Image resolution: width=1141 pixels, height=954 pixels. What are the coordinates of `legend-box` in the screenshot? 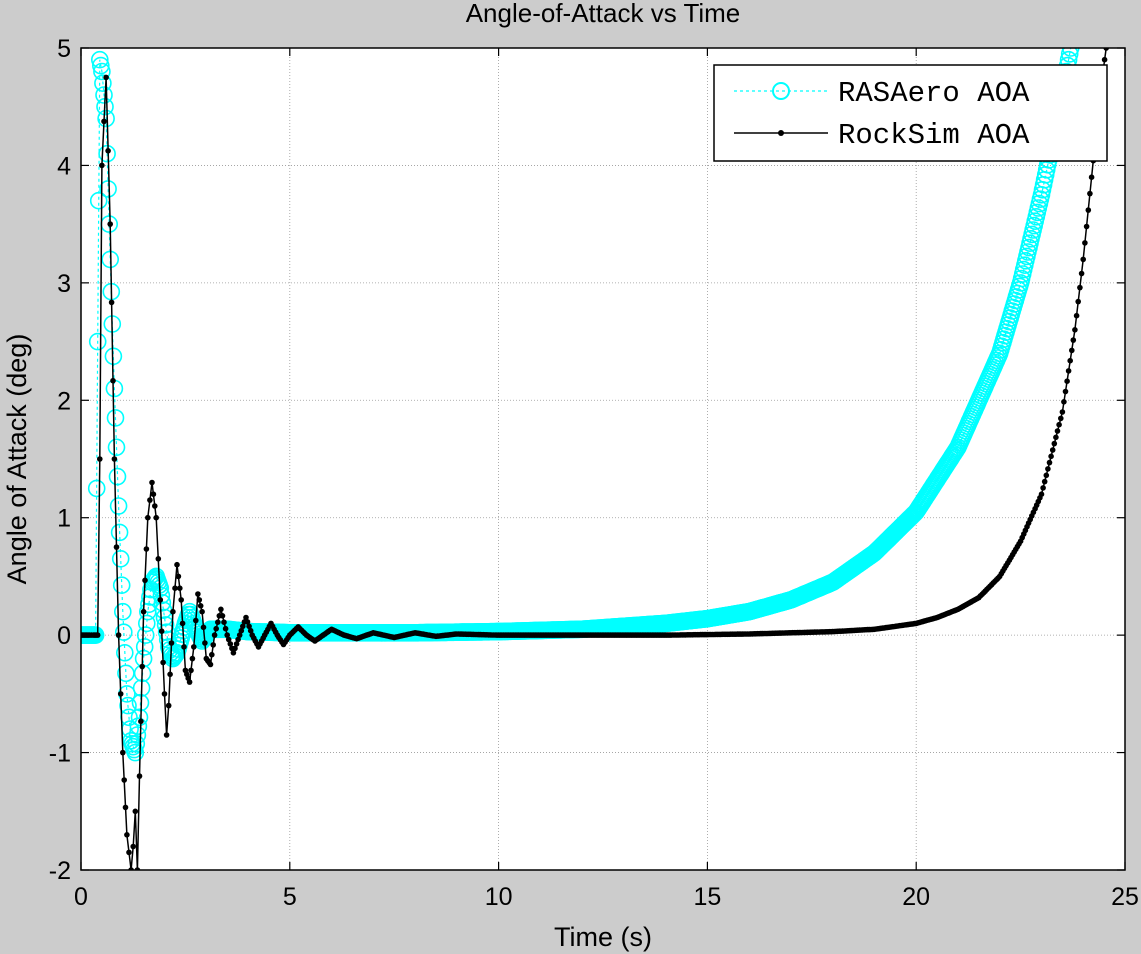 It's located at (910, 113).